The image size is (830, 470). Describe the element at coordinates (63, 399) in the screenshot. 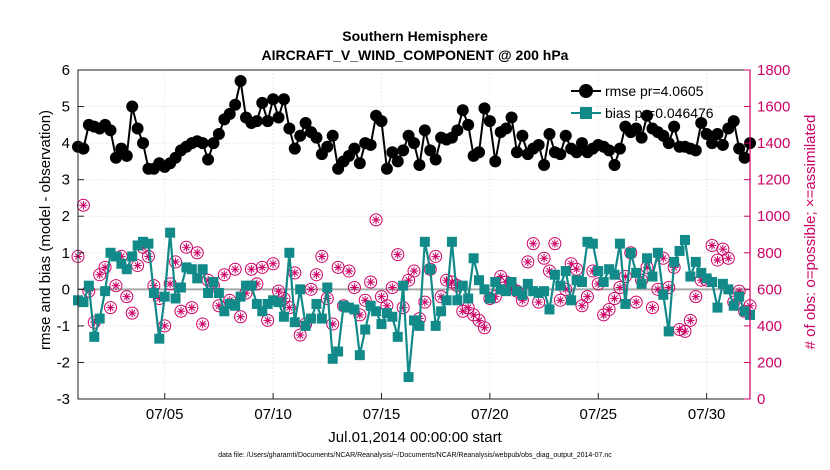

I see `y-left-tick-label: -3` at that location.